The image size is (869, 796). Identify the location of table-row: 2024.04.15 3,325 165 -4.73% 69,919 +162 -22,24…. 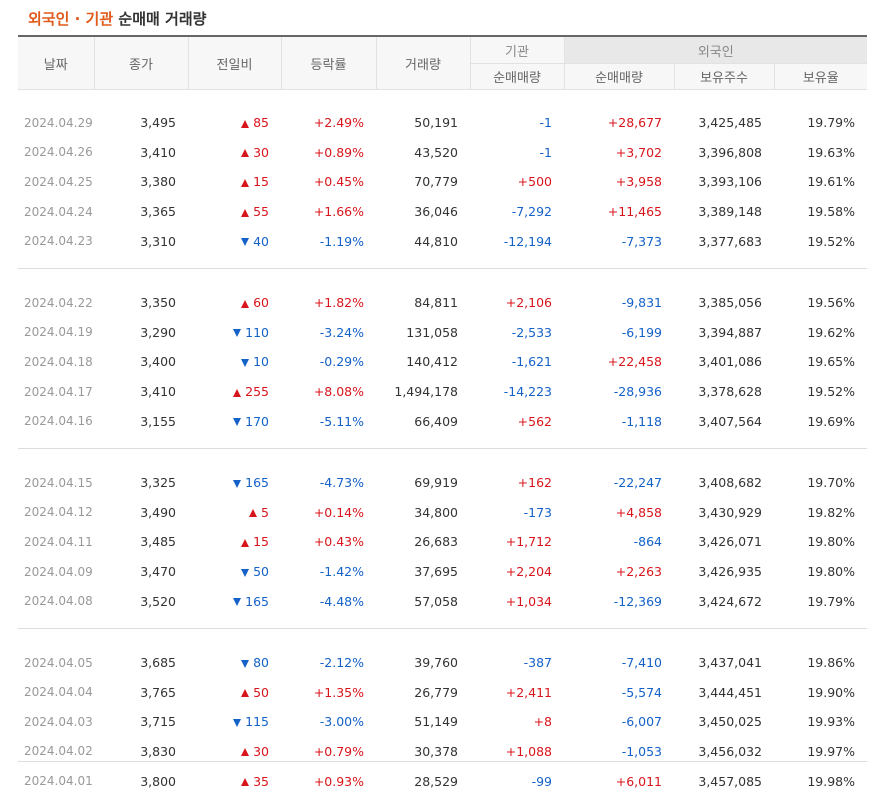
(442, 483).